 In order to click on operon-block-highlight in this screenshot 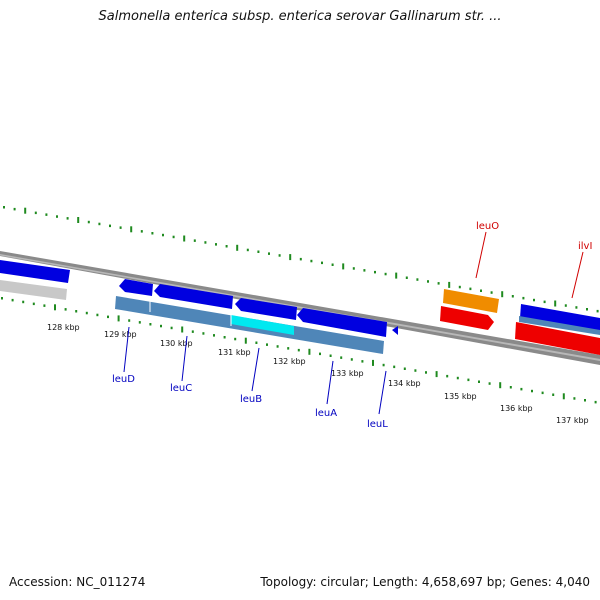, I will do `click(262, 325)`.